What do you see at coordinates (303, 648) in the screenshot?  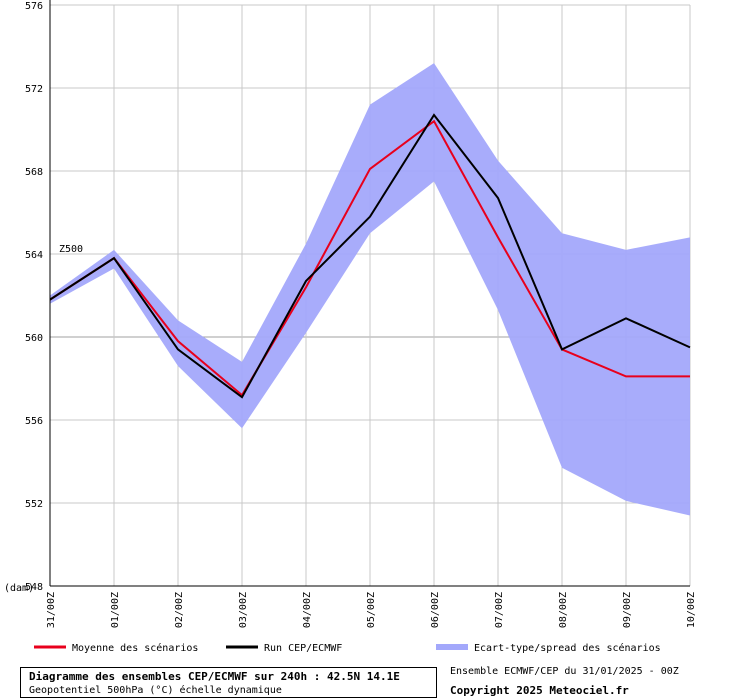 I see `legend-run-label: Run CEP/ECMWF` at bounding box center [303, 648].